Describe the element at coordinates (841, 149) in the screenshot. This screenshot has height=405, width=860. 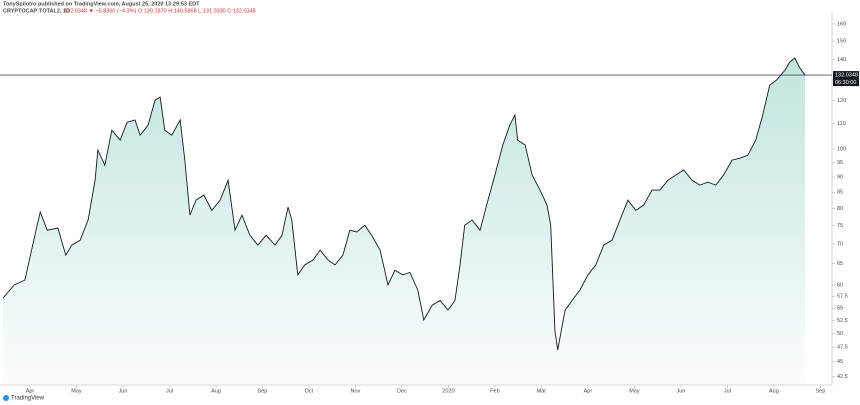
I see `y-tick-label: 100` at that location.